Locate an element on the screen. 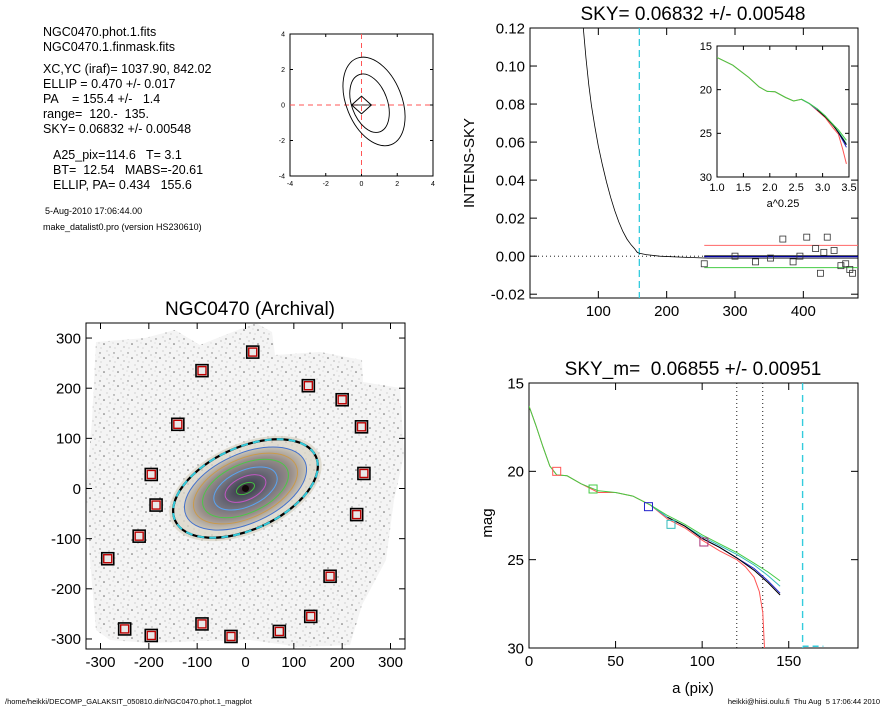  inset-xtick-label: 1.5 is located at coordinates (743, 188).